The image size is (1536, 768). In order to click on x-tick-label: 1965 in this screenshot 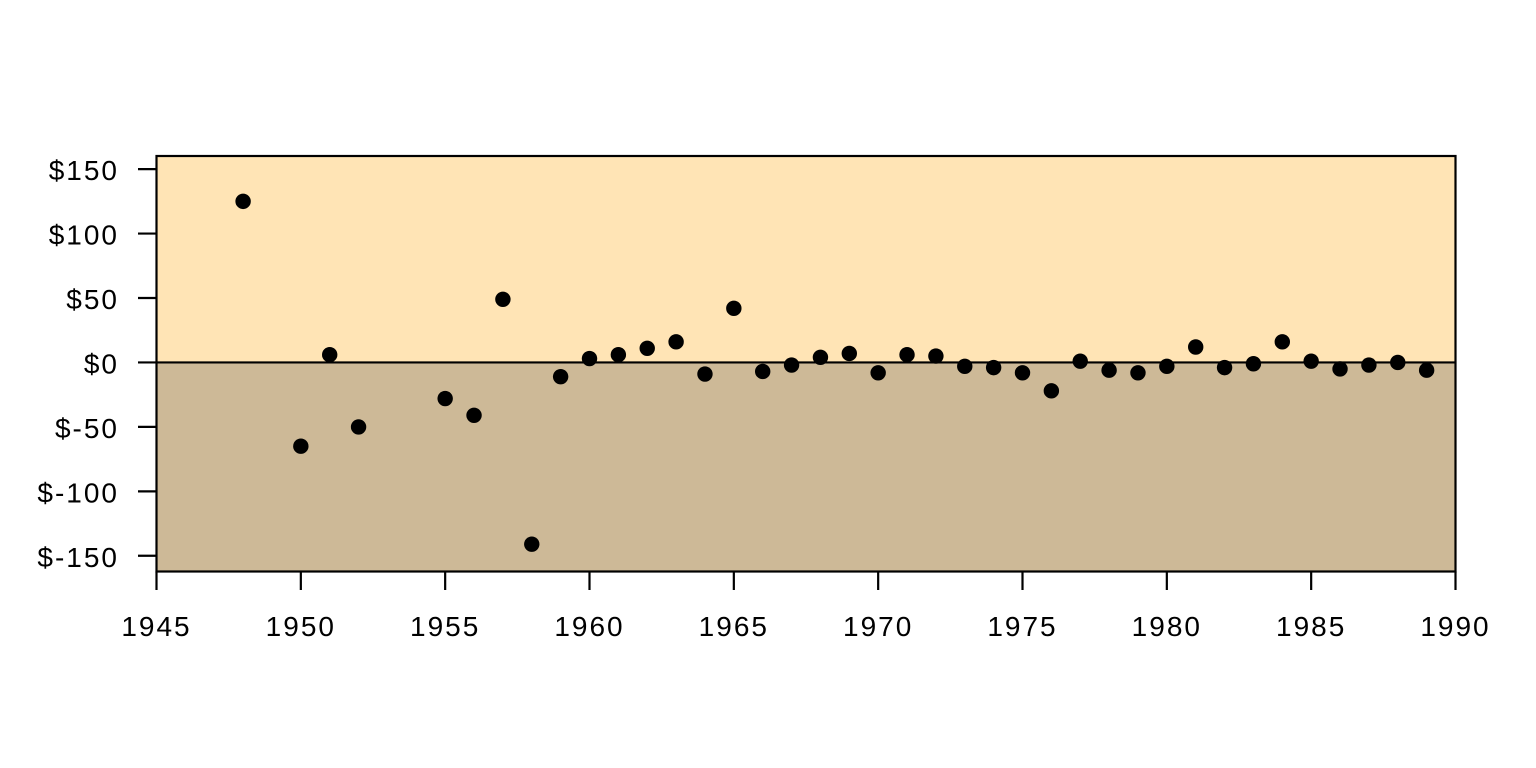, I will do `click(734, 626)`.